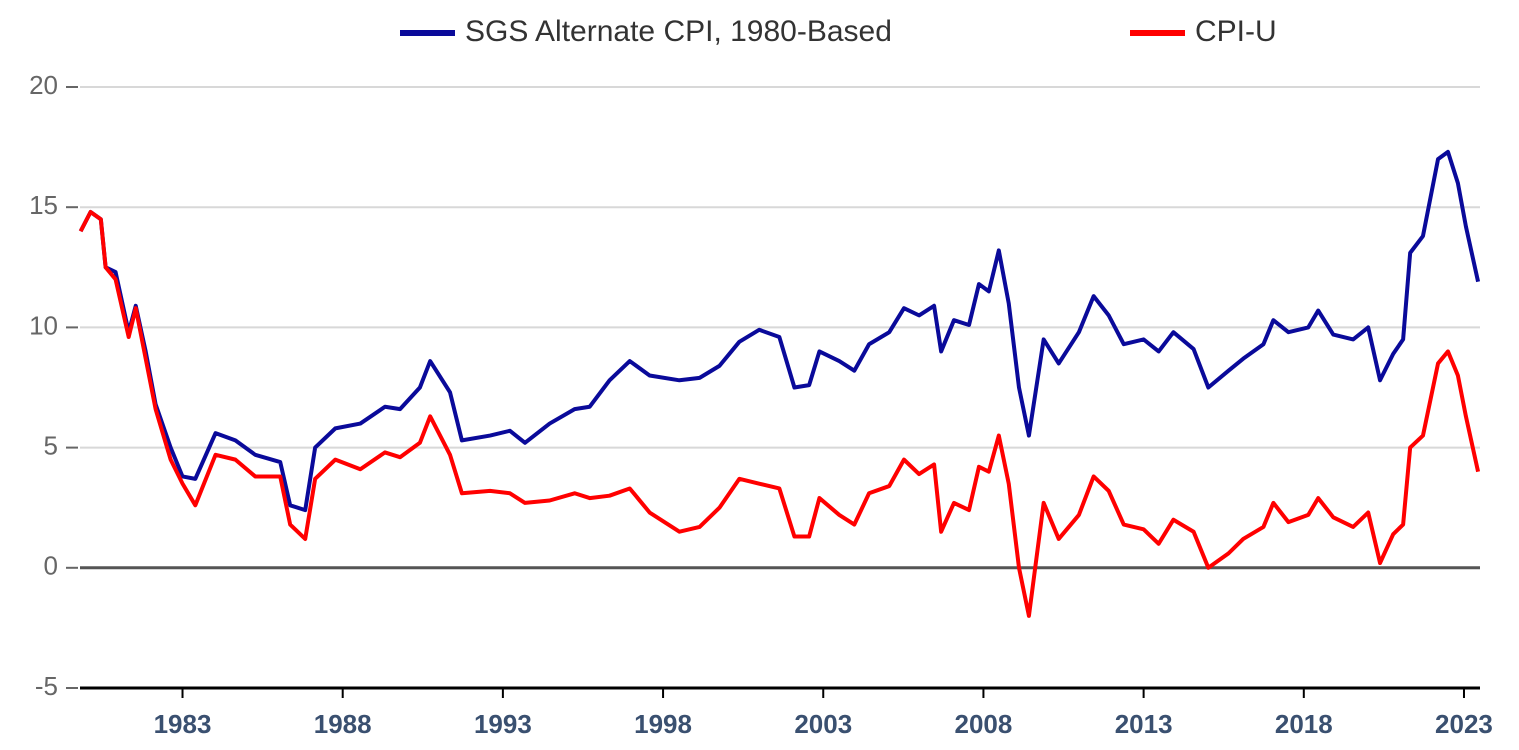 This screenshot has height=750, width=1519. What do you see at coordinates (43, 85) in the screenshot?
I see `y-tick-label: 20` at bounding box center [43, 85].